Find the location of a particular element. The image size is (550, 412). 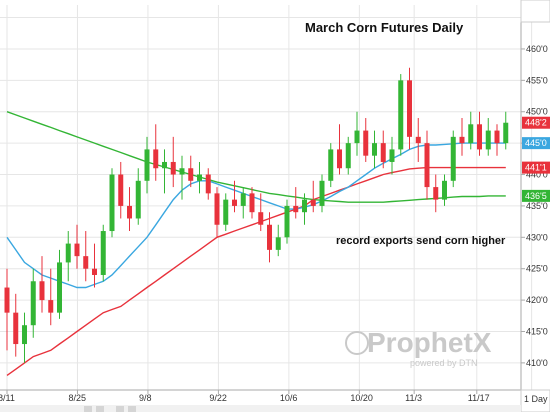

chart-title: March Corn Futures Daily is located at coordinates (384, 27).